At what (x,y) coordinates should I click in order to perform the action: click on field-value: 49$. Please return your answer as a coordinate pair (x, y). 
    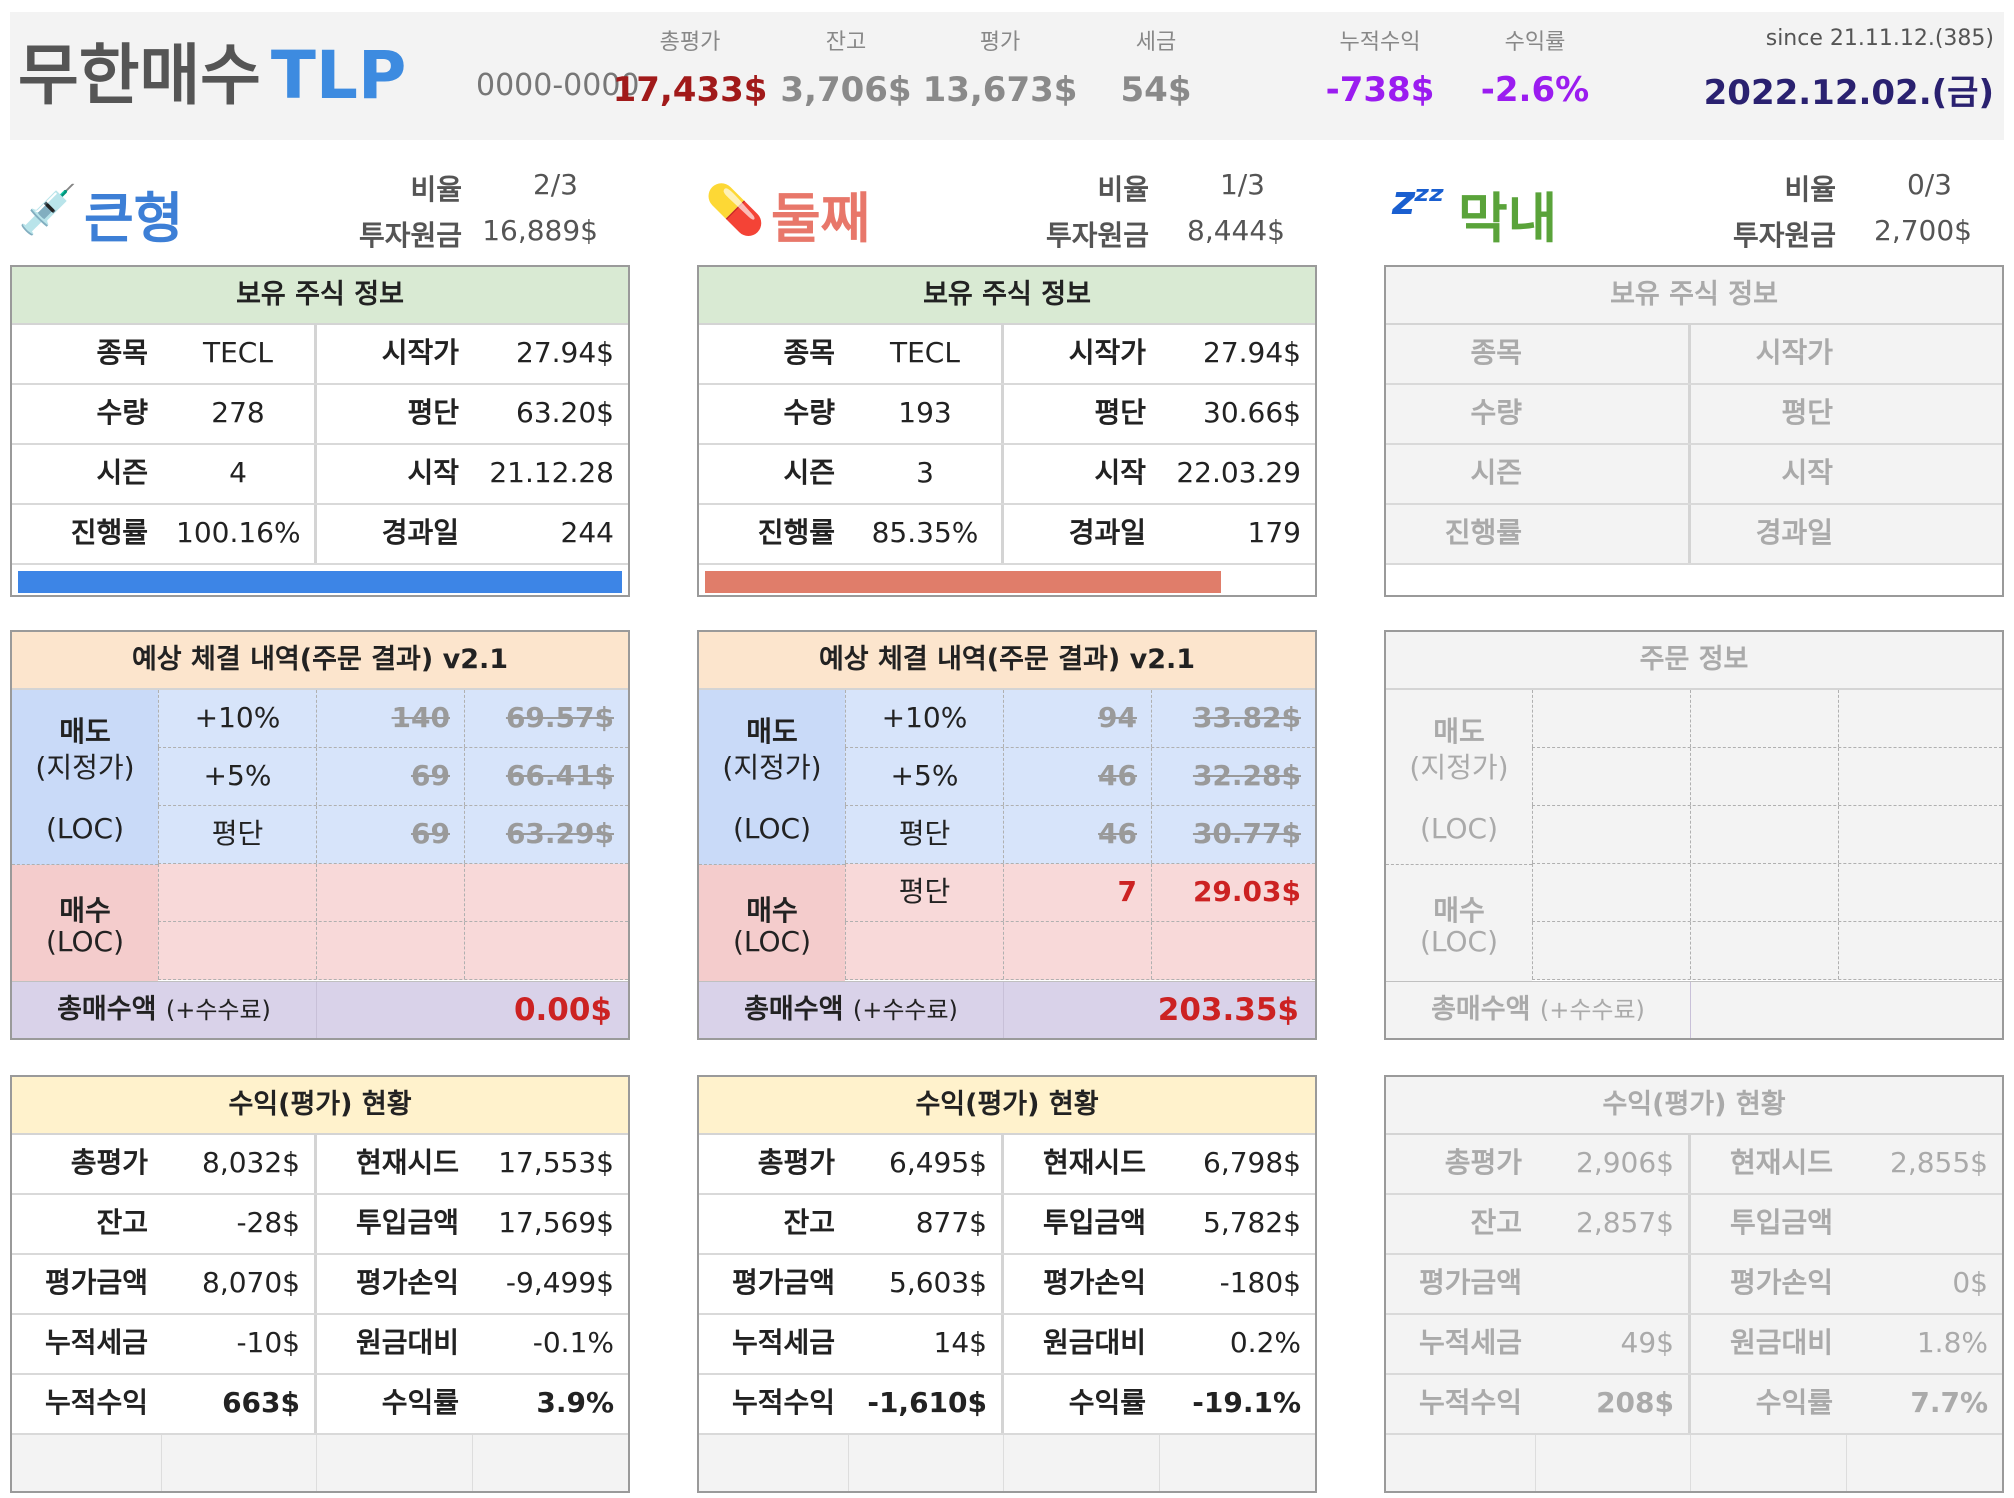
    Looking at the image, I should click on (1613, 1344).